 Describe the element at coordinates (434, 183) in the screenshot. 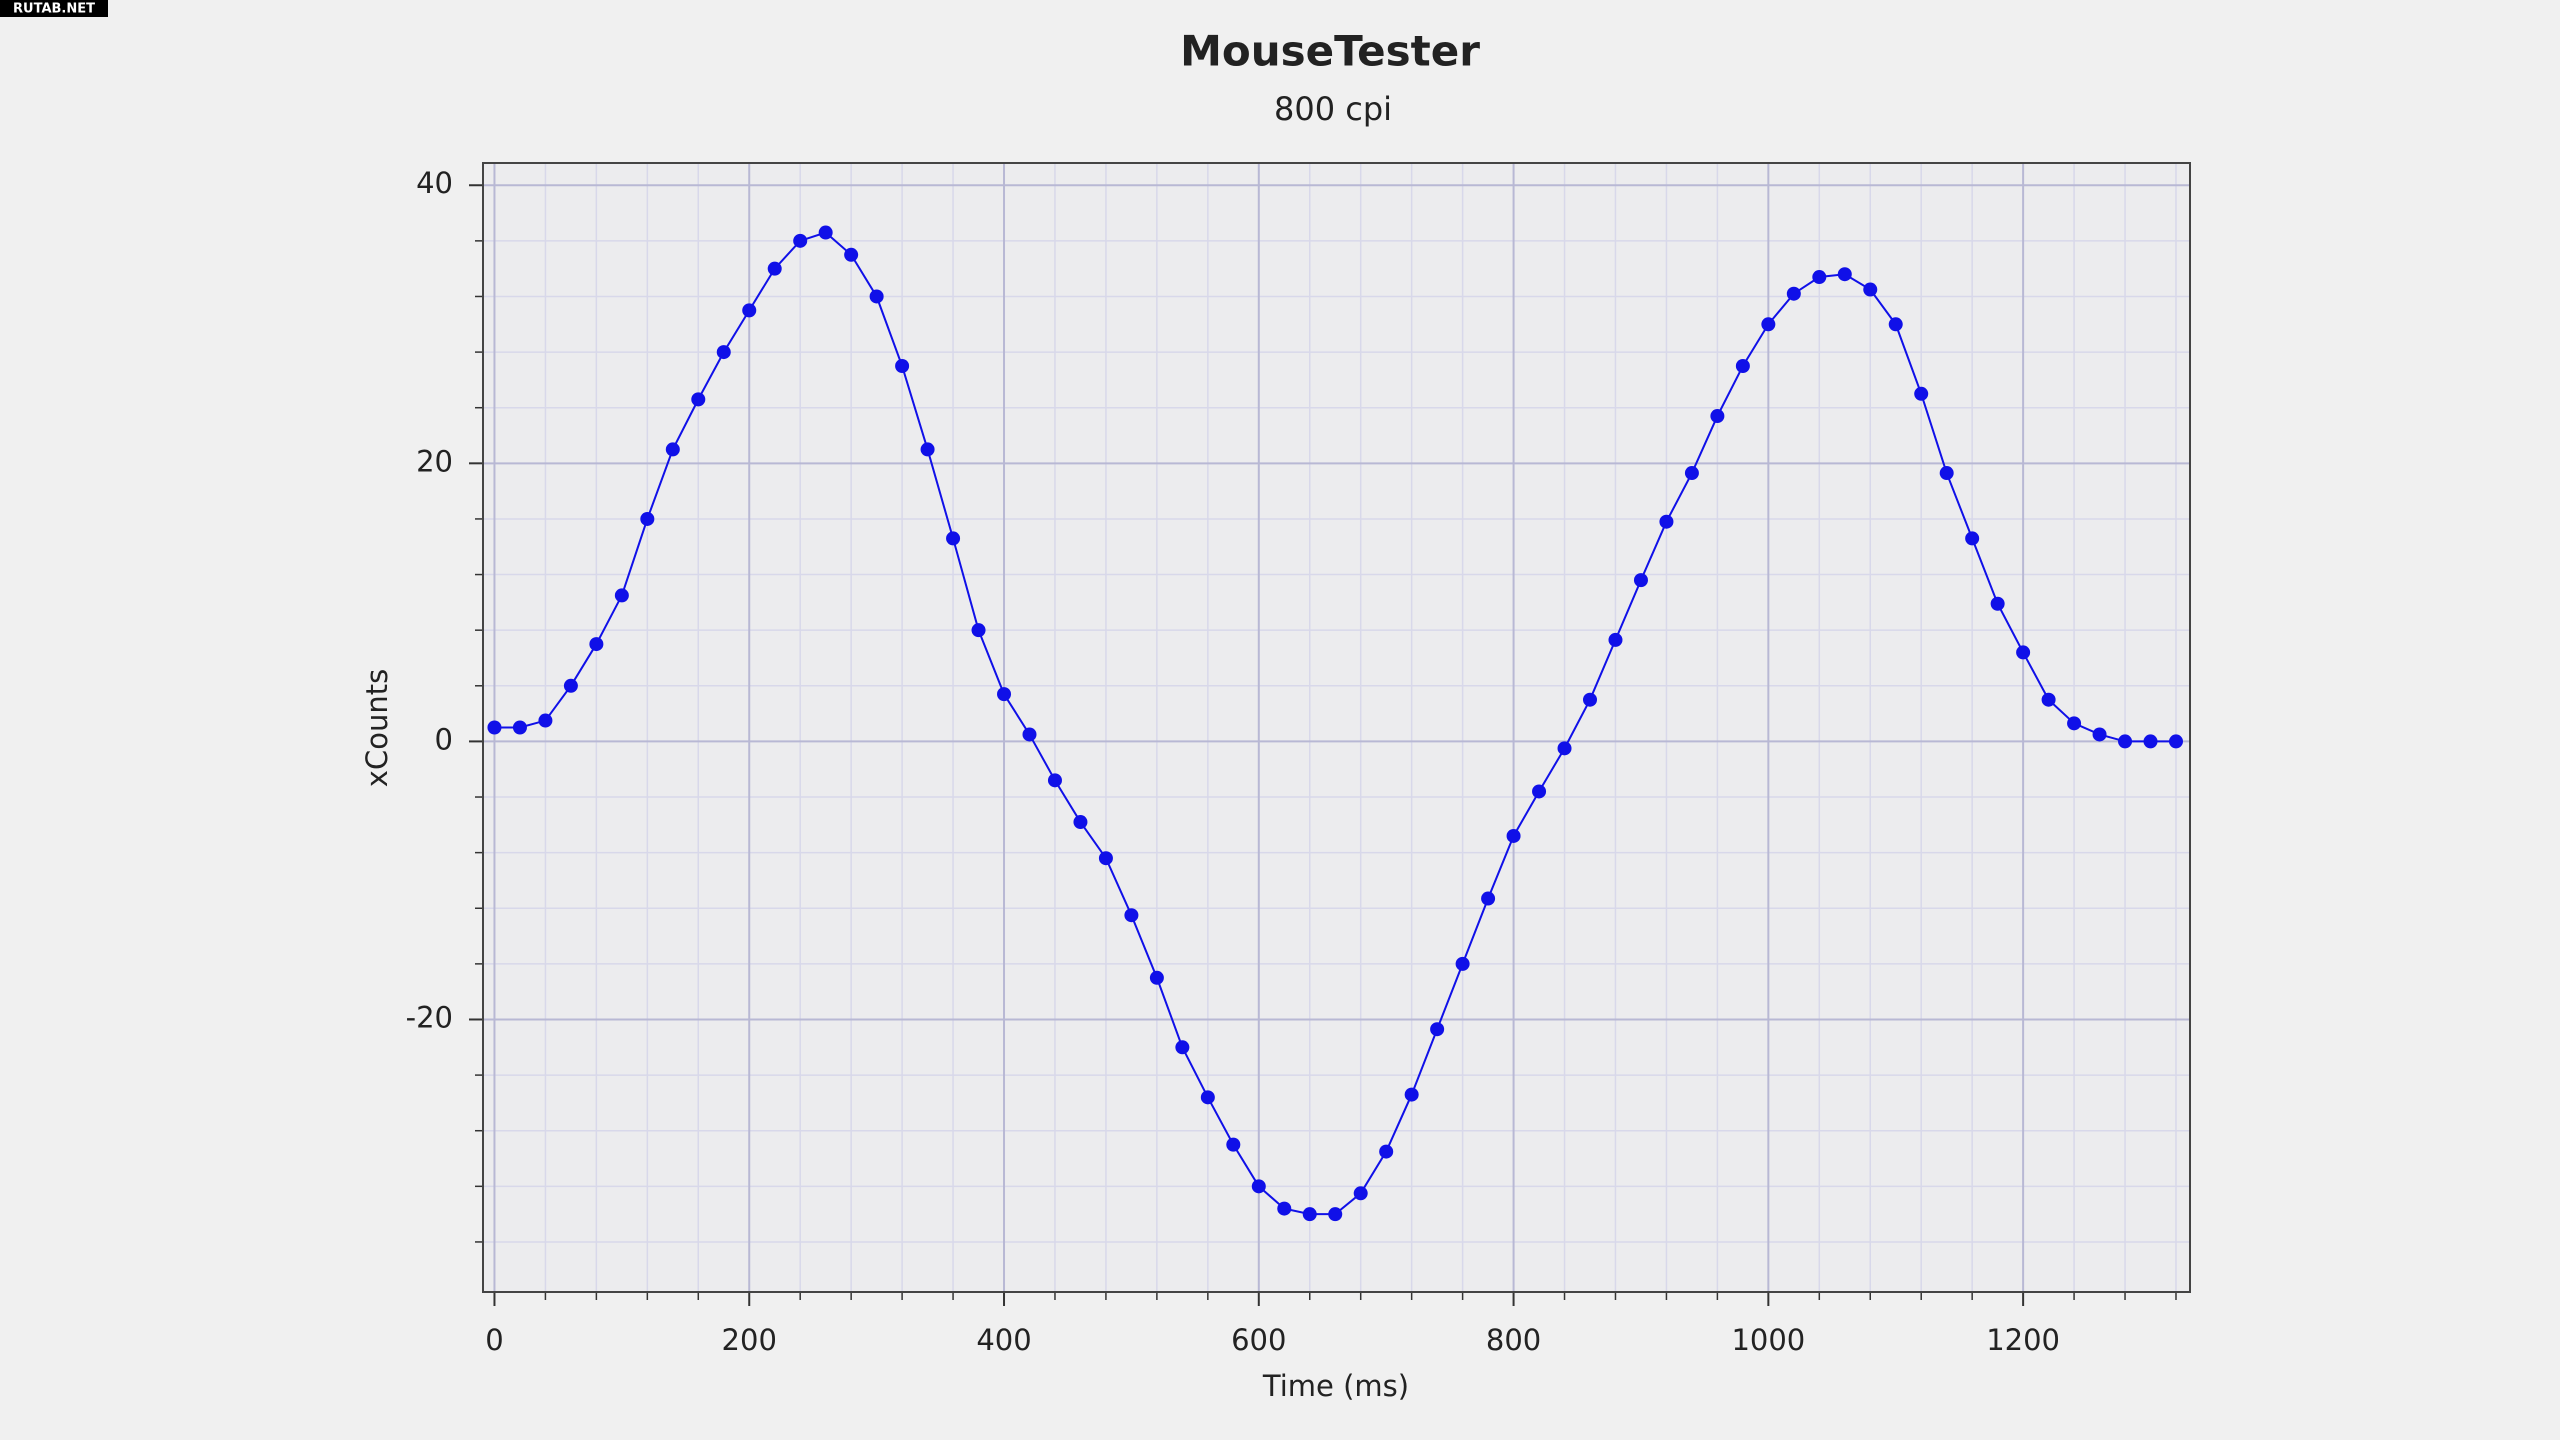

I see `y-tick-label: 40` at that location.